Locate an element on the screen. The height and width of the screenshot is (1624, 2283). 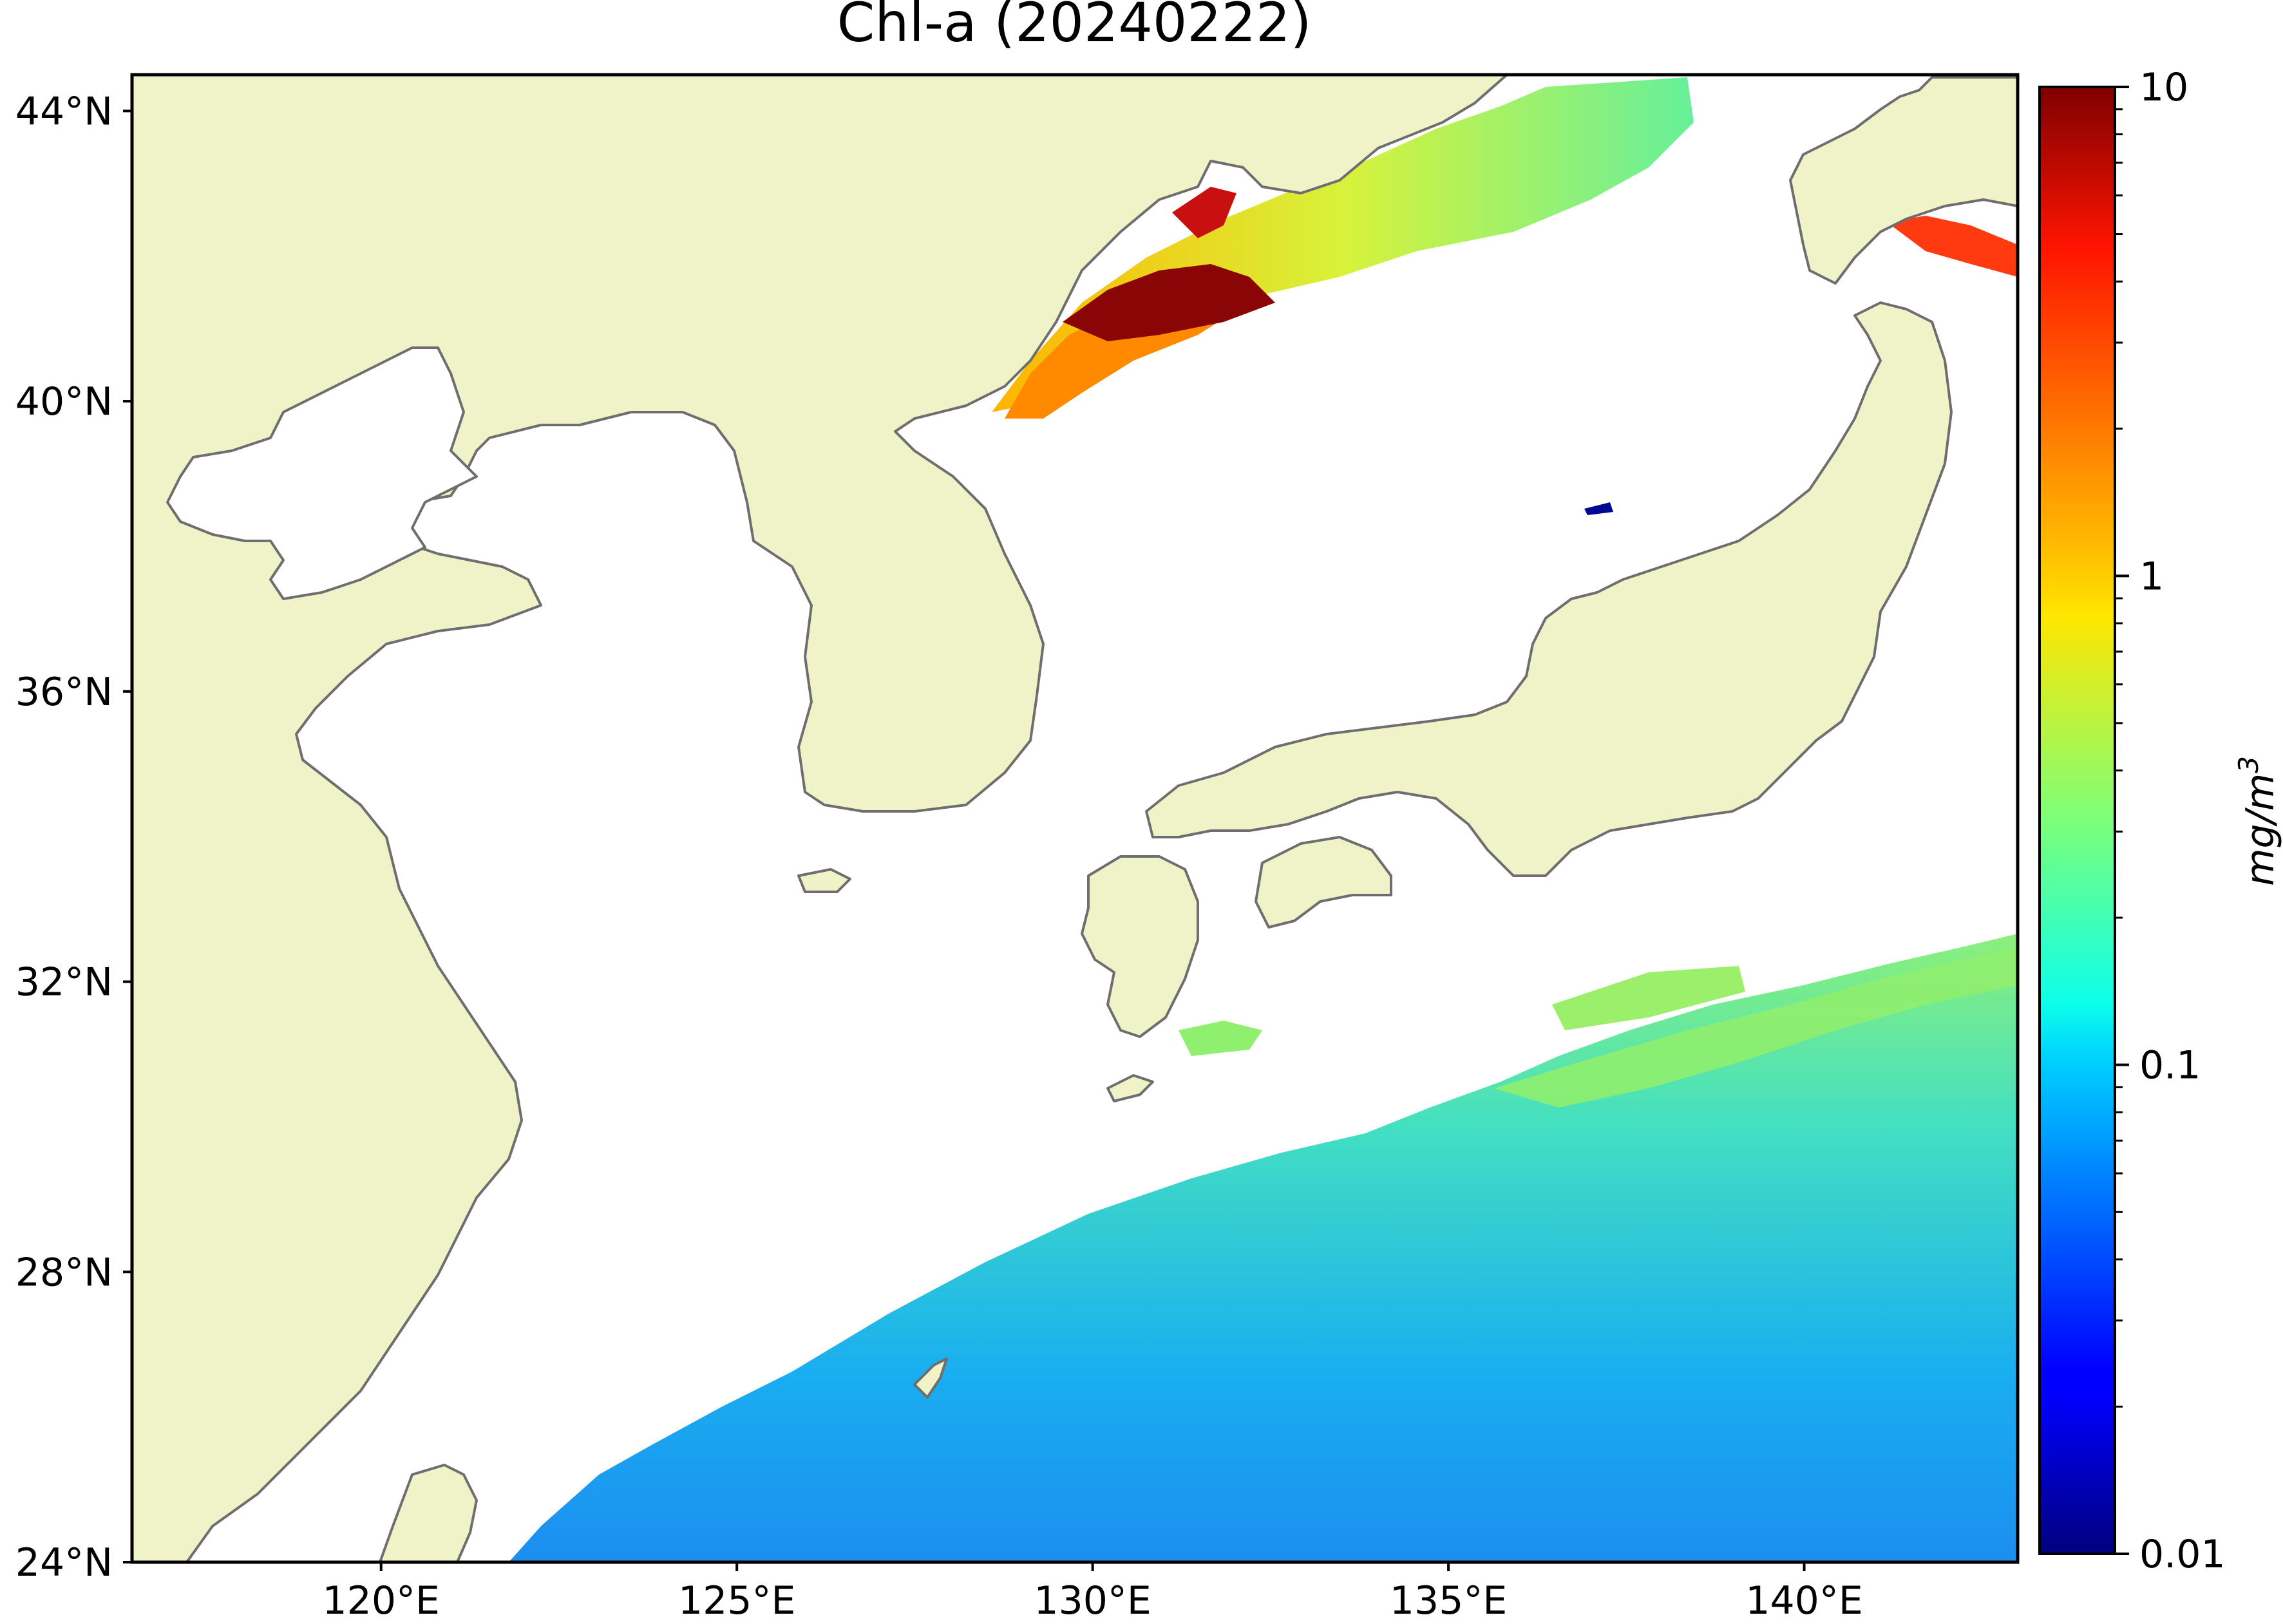
shikoku is located at coordinates (1323, 882).